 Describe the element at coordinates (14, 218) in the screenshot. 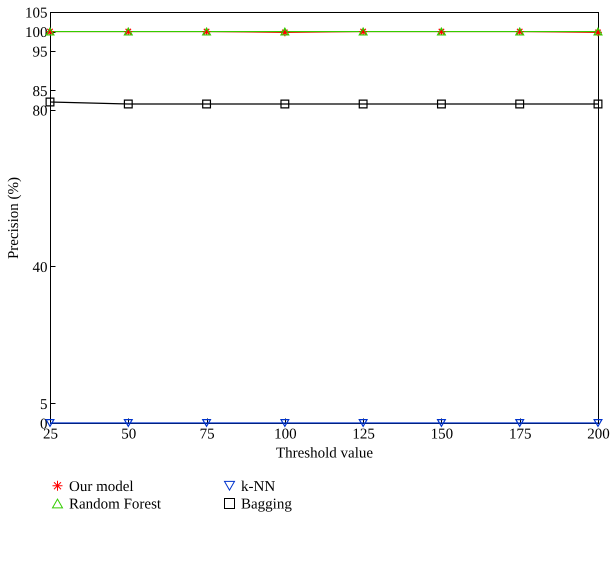

I see `y-axis-title: Precision (%)` at that location.